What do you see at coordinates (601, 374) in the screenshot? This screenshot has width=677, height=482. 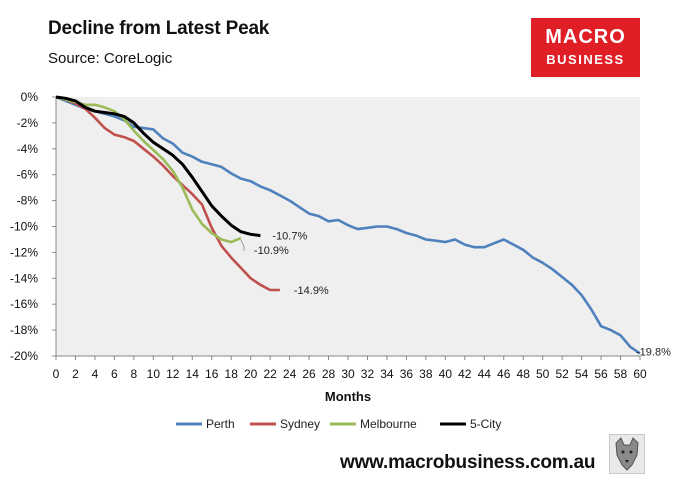 I see `x-tick-label: 56` at bounding box center [601, 374].